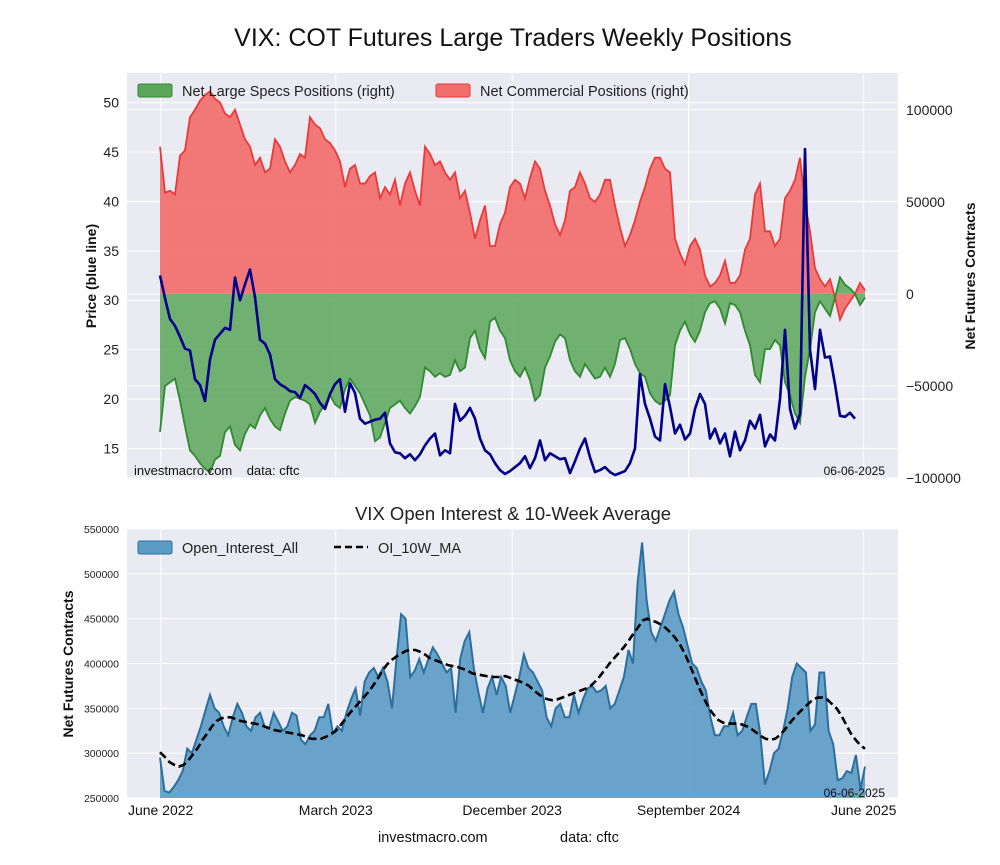 This screenshot has width=1000, height=865. Describe the element at coordinates (855, 471) in the screenshot. I see `top-date-stamp: 06-06-2025` at that location.